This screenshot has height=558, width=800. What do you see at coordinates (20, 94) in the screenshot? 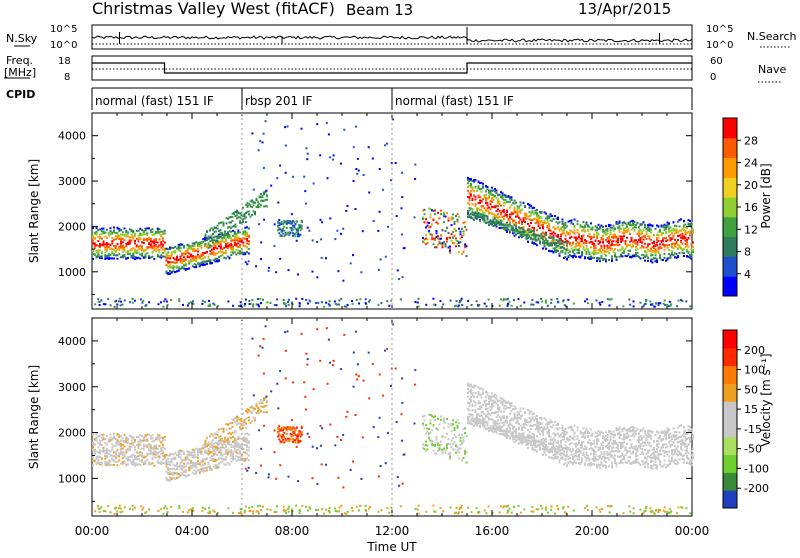
I see `cpid-label: CPID` at bounding box center [20, 94].